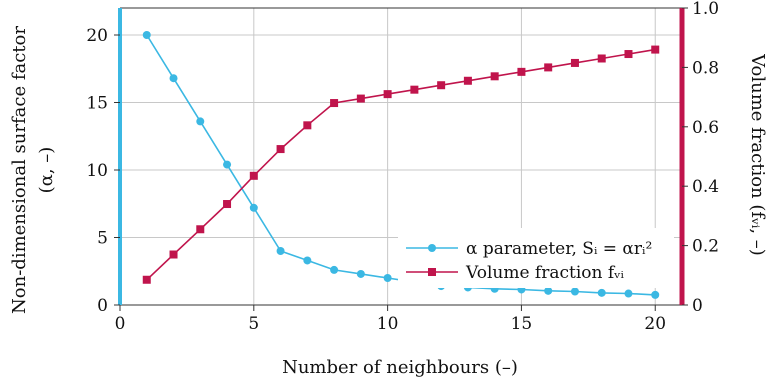 This screenshot has width=769, height=383. Describe the element at coordinates (97, 171) in the screenshot. I see `y-left-tick-label-2: 10` at that location.